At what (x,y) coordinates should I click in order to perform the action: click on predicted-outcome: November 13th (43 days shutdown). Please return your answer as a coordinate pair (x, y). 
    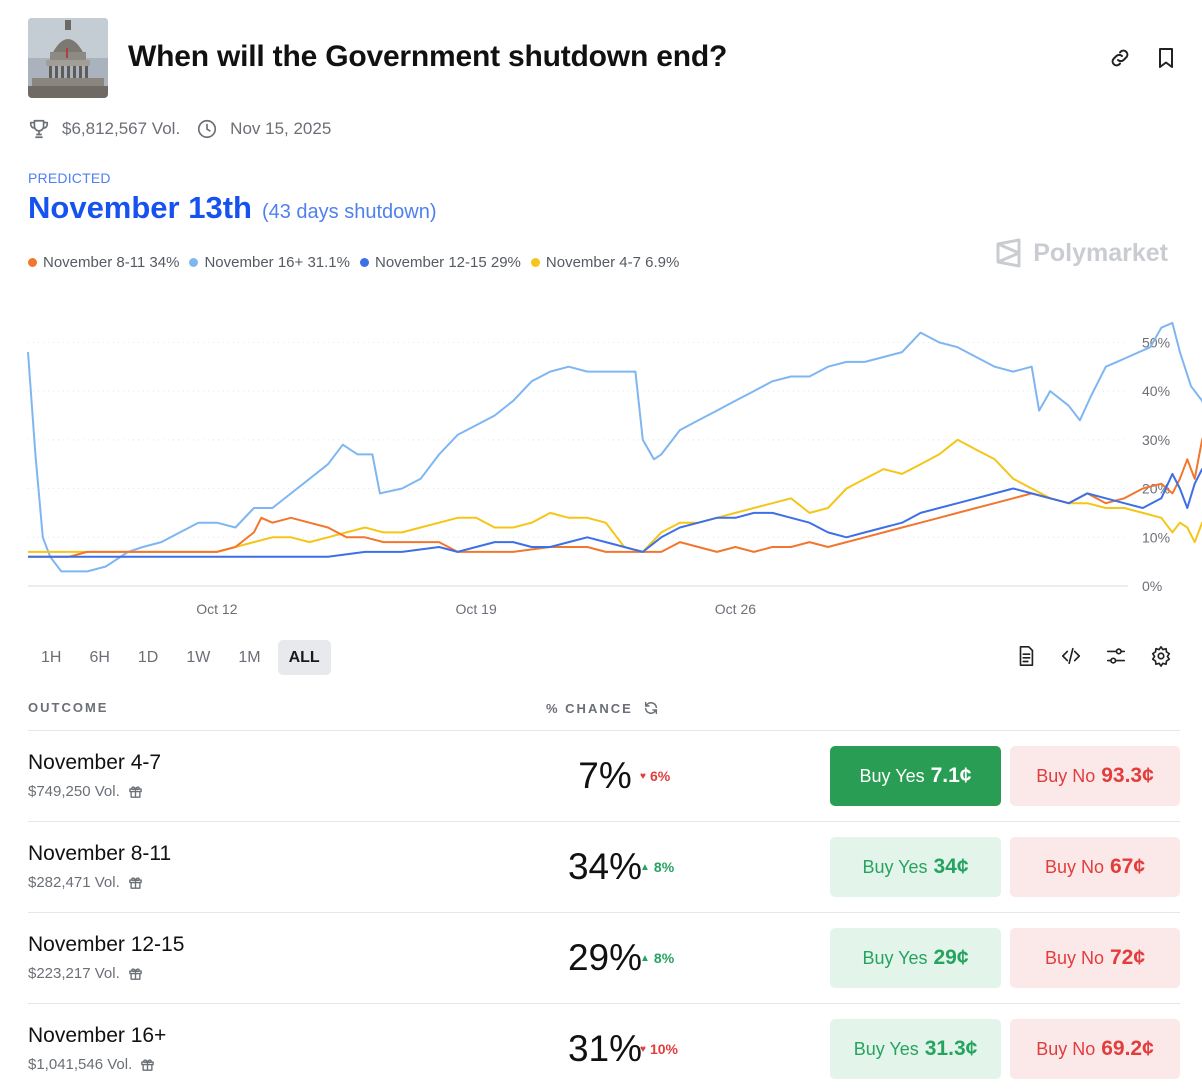
    Looking at the image, I should click on (232, 208).